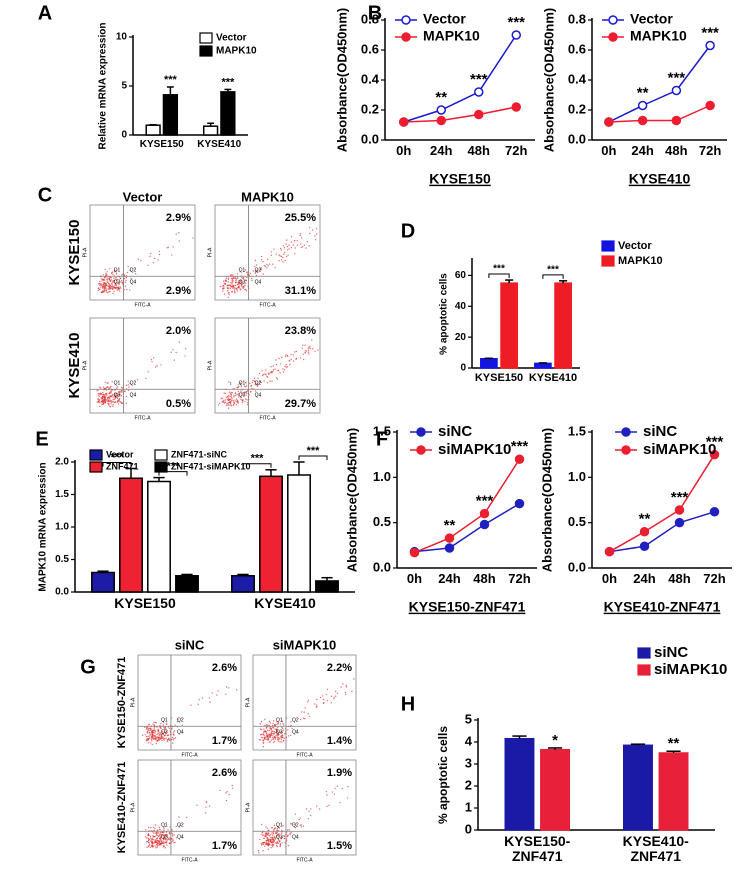 The image size is (742, 873). I want to click on x-tick-label: KYSE150- ZNF471, so click(537, 849).